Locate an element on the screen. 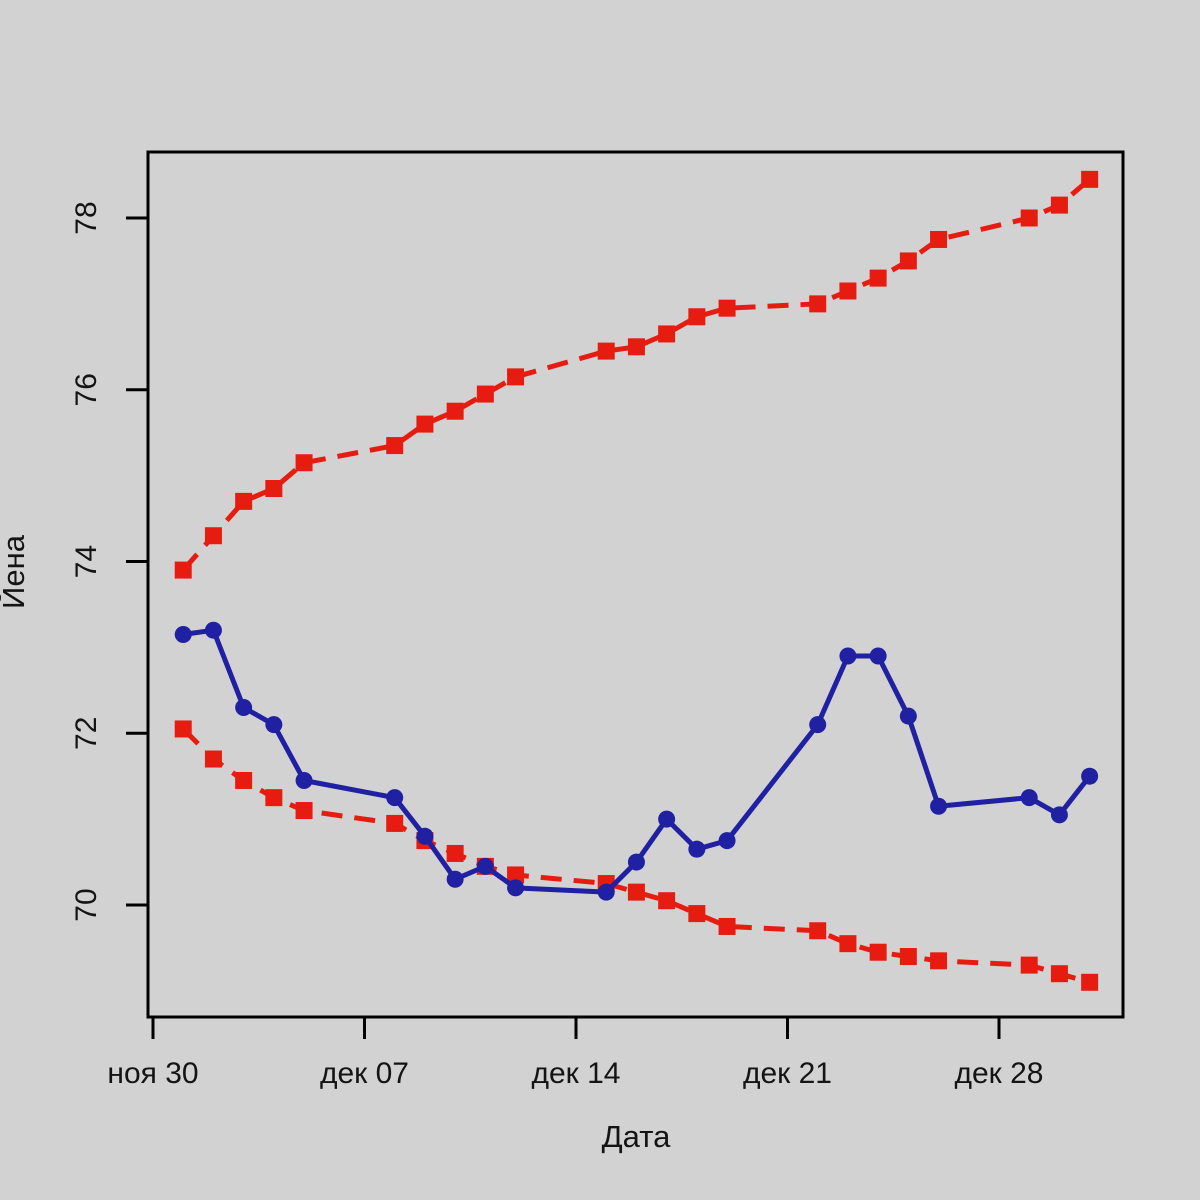  x-tick-label: ноя 30 is located at coordinates (152, 1073).